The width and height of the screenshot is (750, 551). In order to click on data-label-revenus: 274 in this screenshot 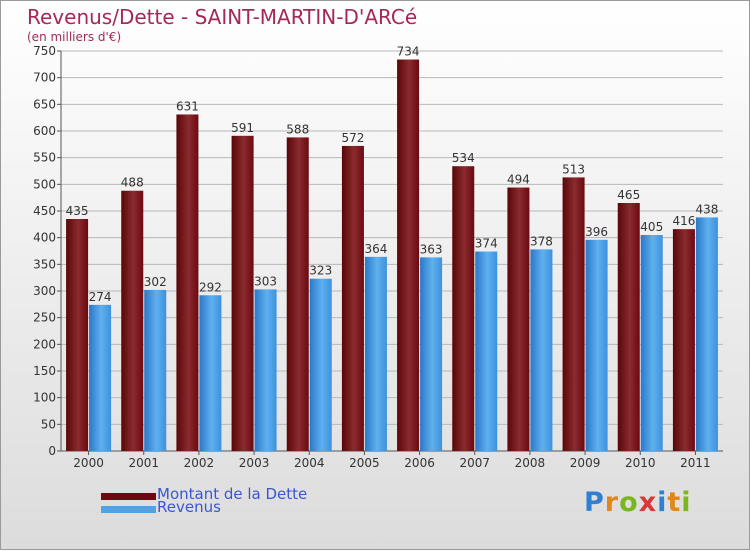, I will do `click(100, 297)`.